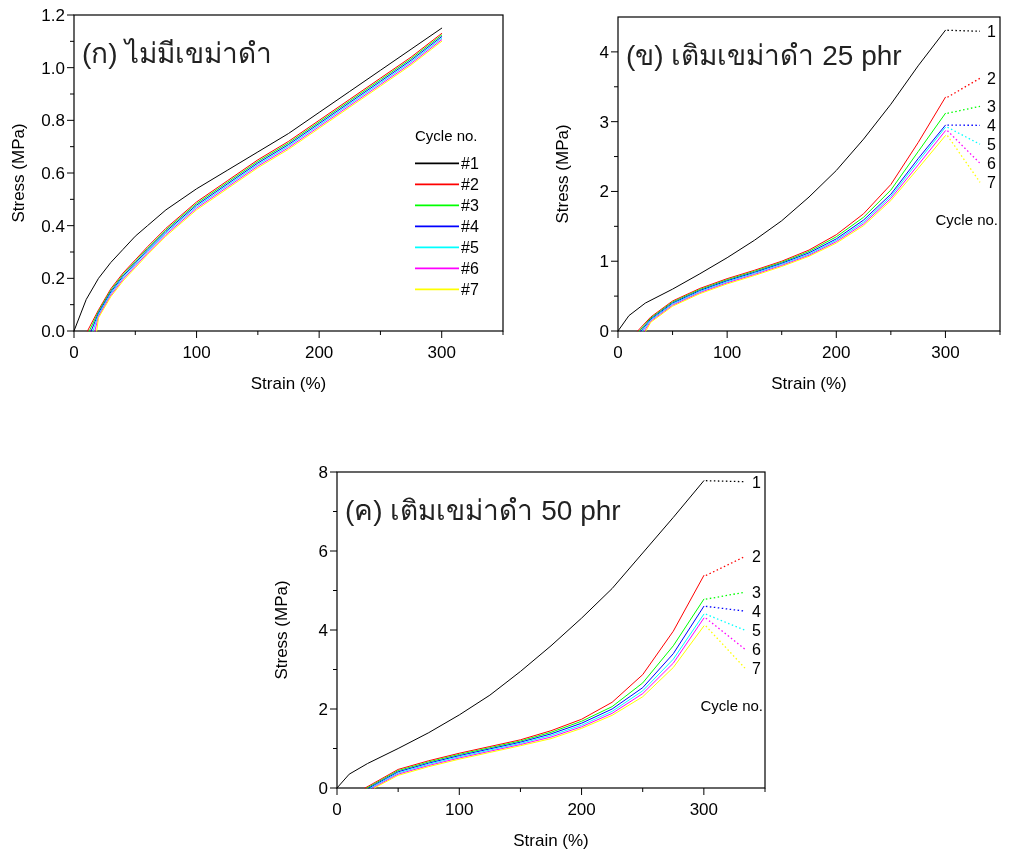 Image resolution: width=1036 pixels, height=852 pixels. Describe the element at coordinates (53, 121) in the screenshot. I see `y-tick-label: 0.8` at that location.